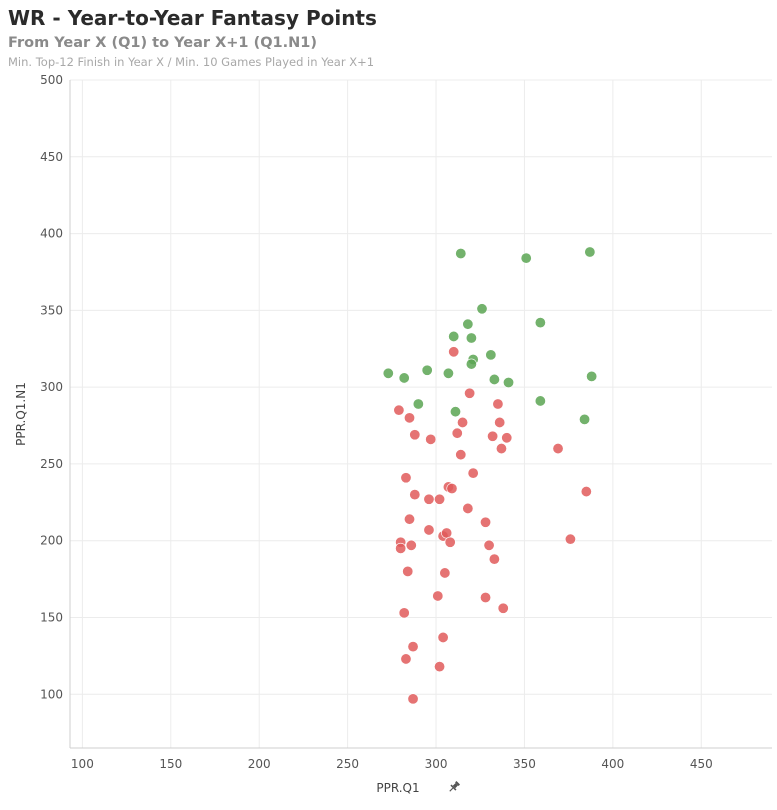 Image resolution: width=777 pixels, height=810 pixels. What do you see at coordinates (259, 764) in the screenshot?
I see `x-tick-label: 200` at bounding box center [259, 764].